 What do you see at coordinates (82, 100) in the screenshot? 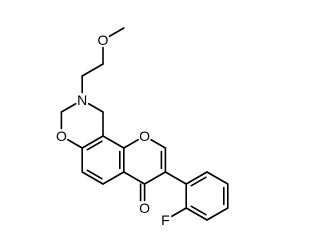
I see `atom-label: N` at bounding box center [82, 100].